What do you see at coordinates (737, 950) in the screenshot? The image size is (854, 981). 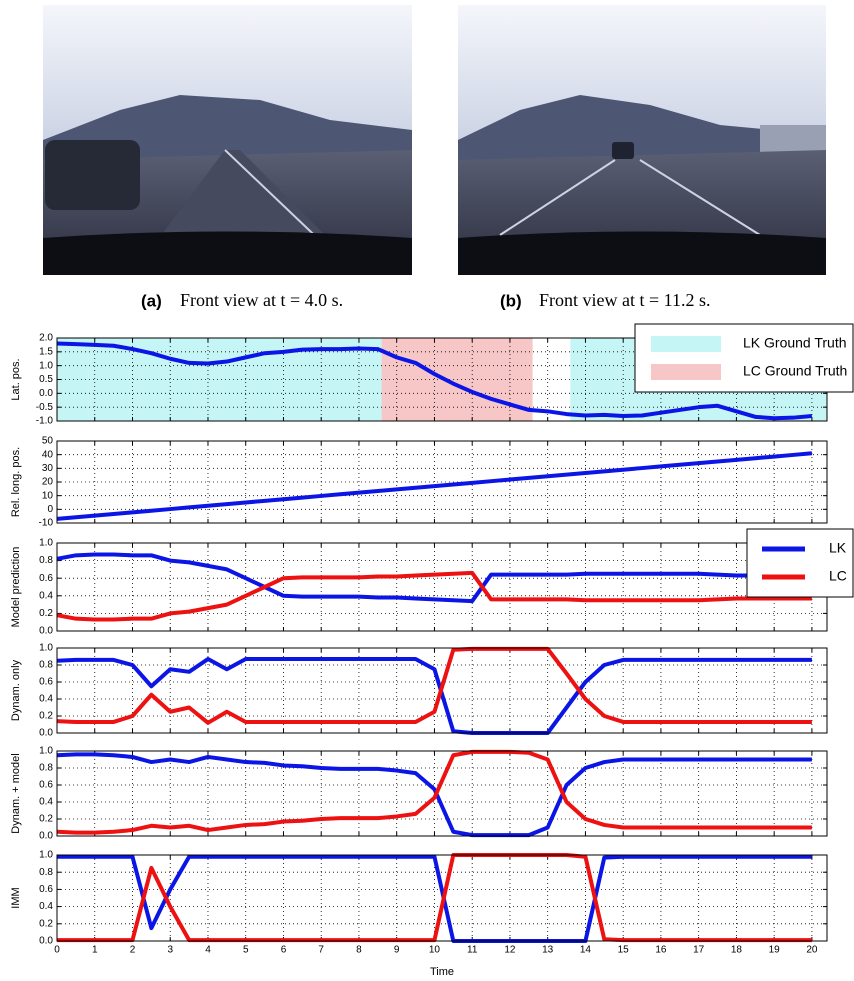 I see `x-tick-label: 18` at bounding box center [737, 950].